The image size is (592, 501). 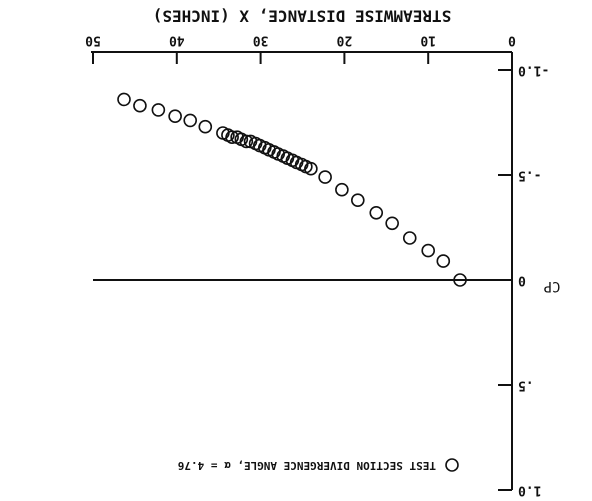 I want to click on x-tick-label: 40, so click(x=177, y=40).